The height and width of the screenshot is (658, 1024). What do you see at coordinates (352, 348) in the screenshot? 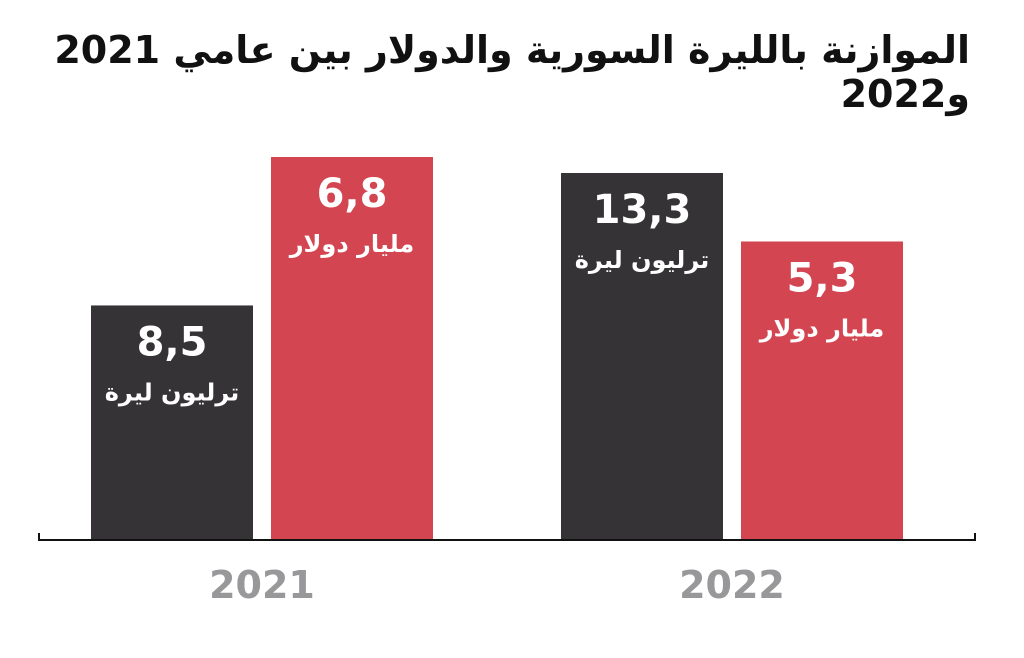
I see `bar-2021-dollar` at bounding box center [352, 348].